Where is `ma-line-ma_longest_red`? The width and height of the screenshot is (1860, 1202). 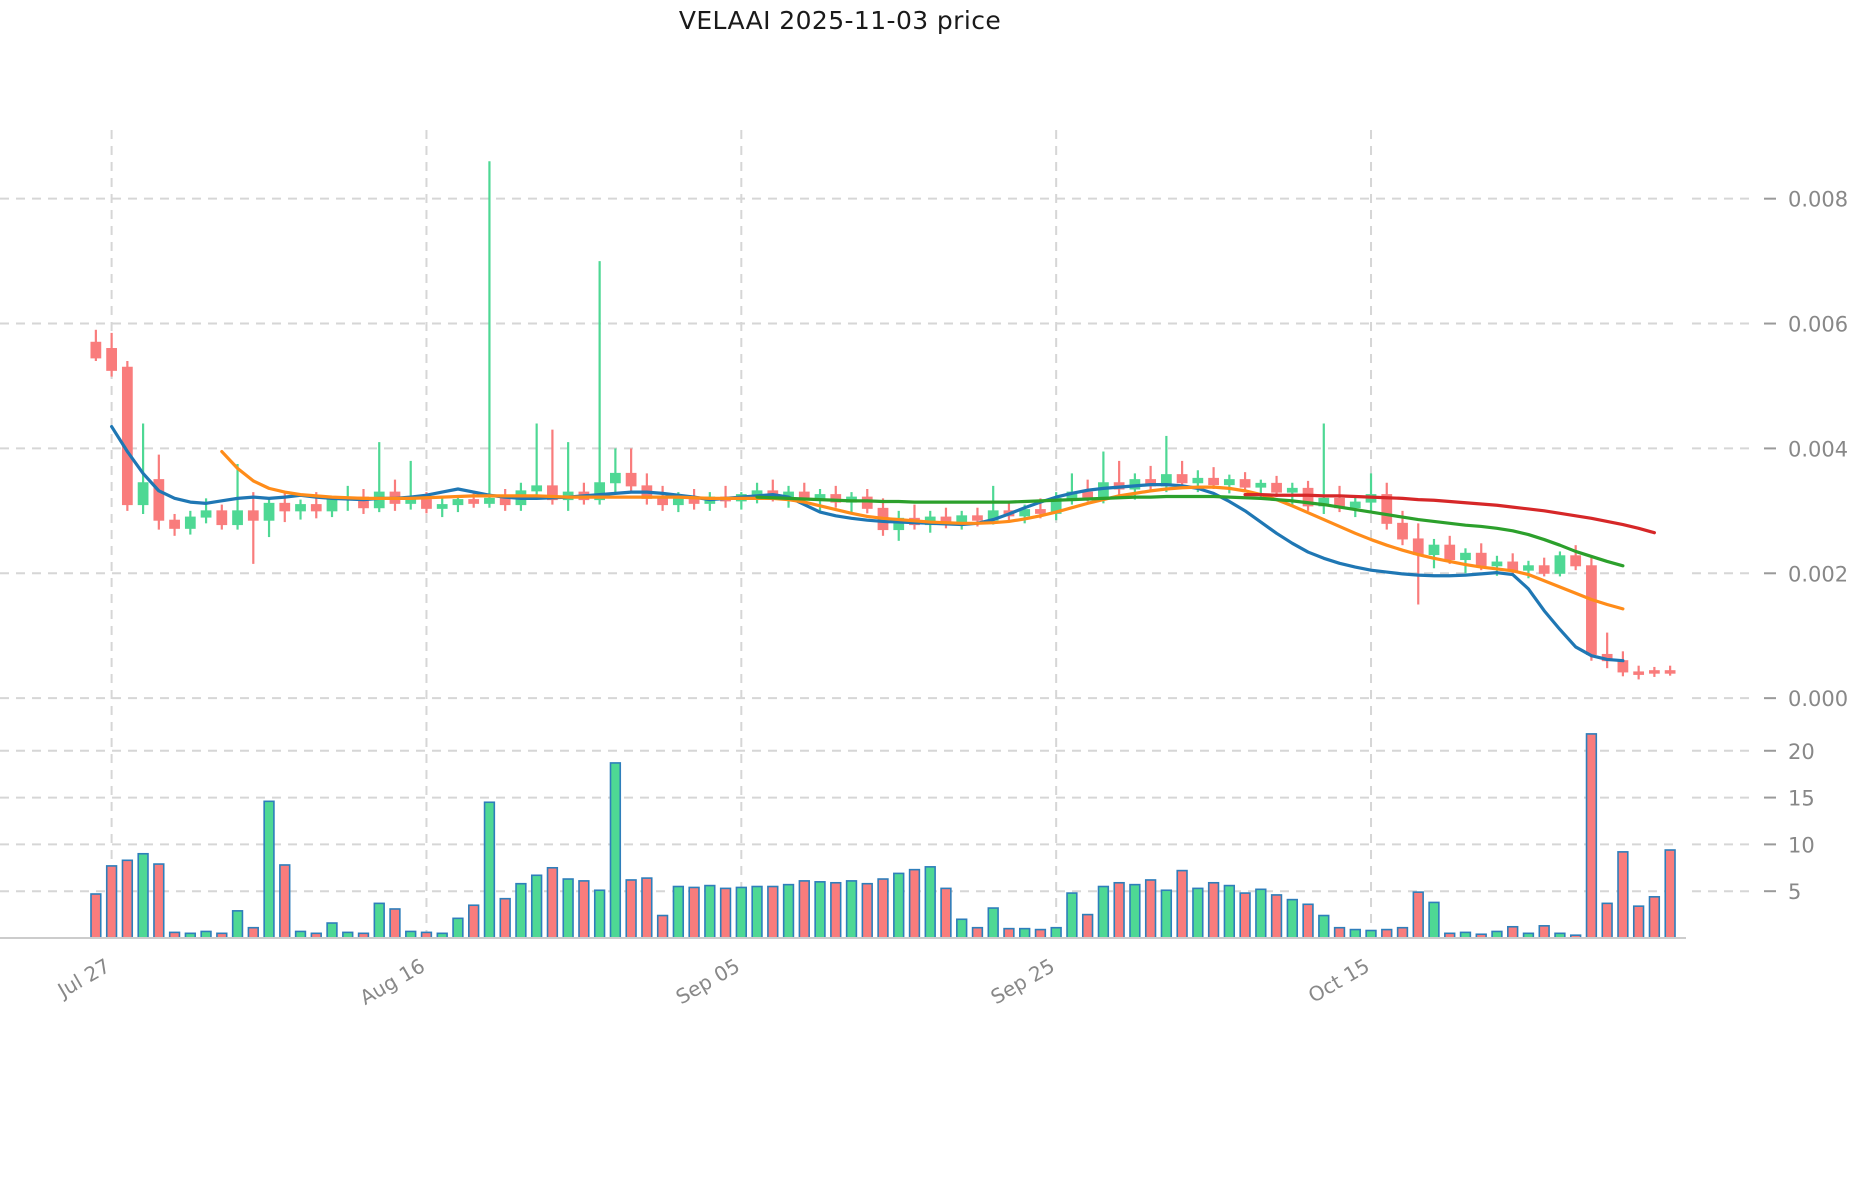 ma-line-ma_longest_red is located at coordinates (1449, 514).